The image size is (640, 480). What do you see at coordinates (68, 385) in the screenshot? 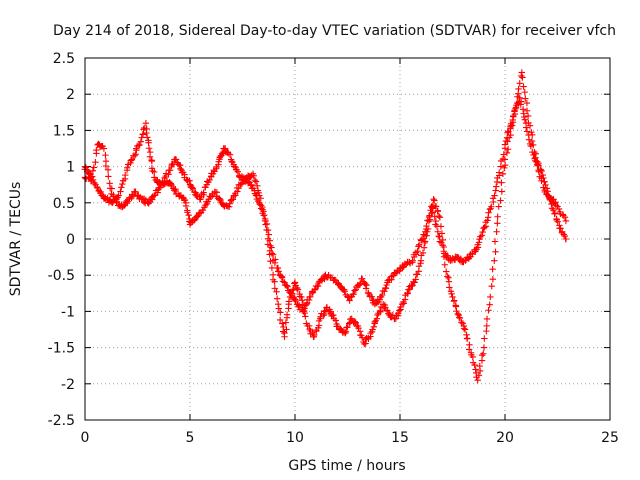
I see `y-tick-label: -2` at bounding box center [68, 385].